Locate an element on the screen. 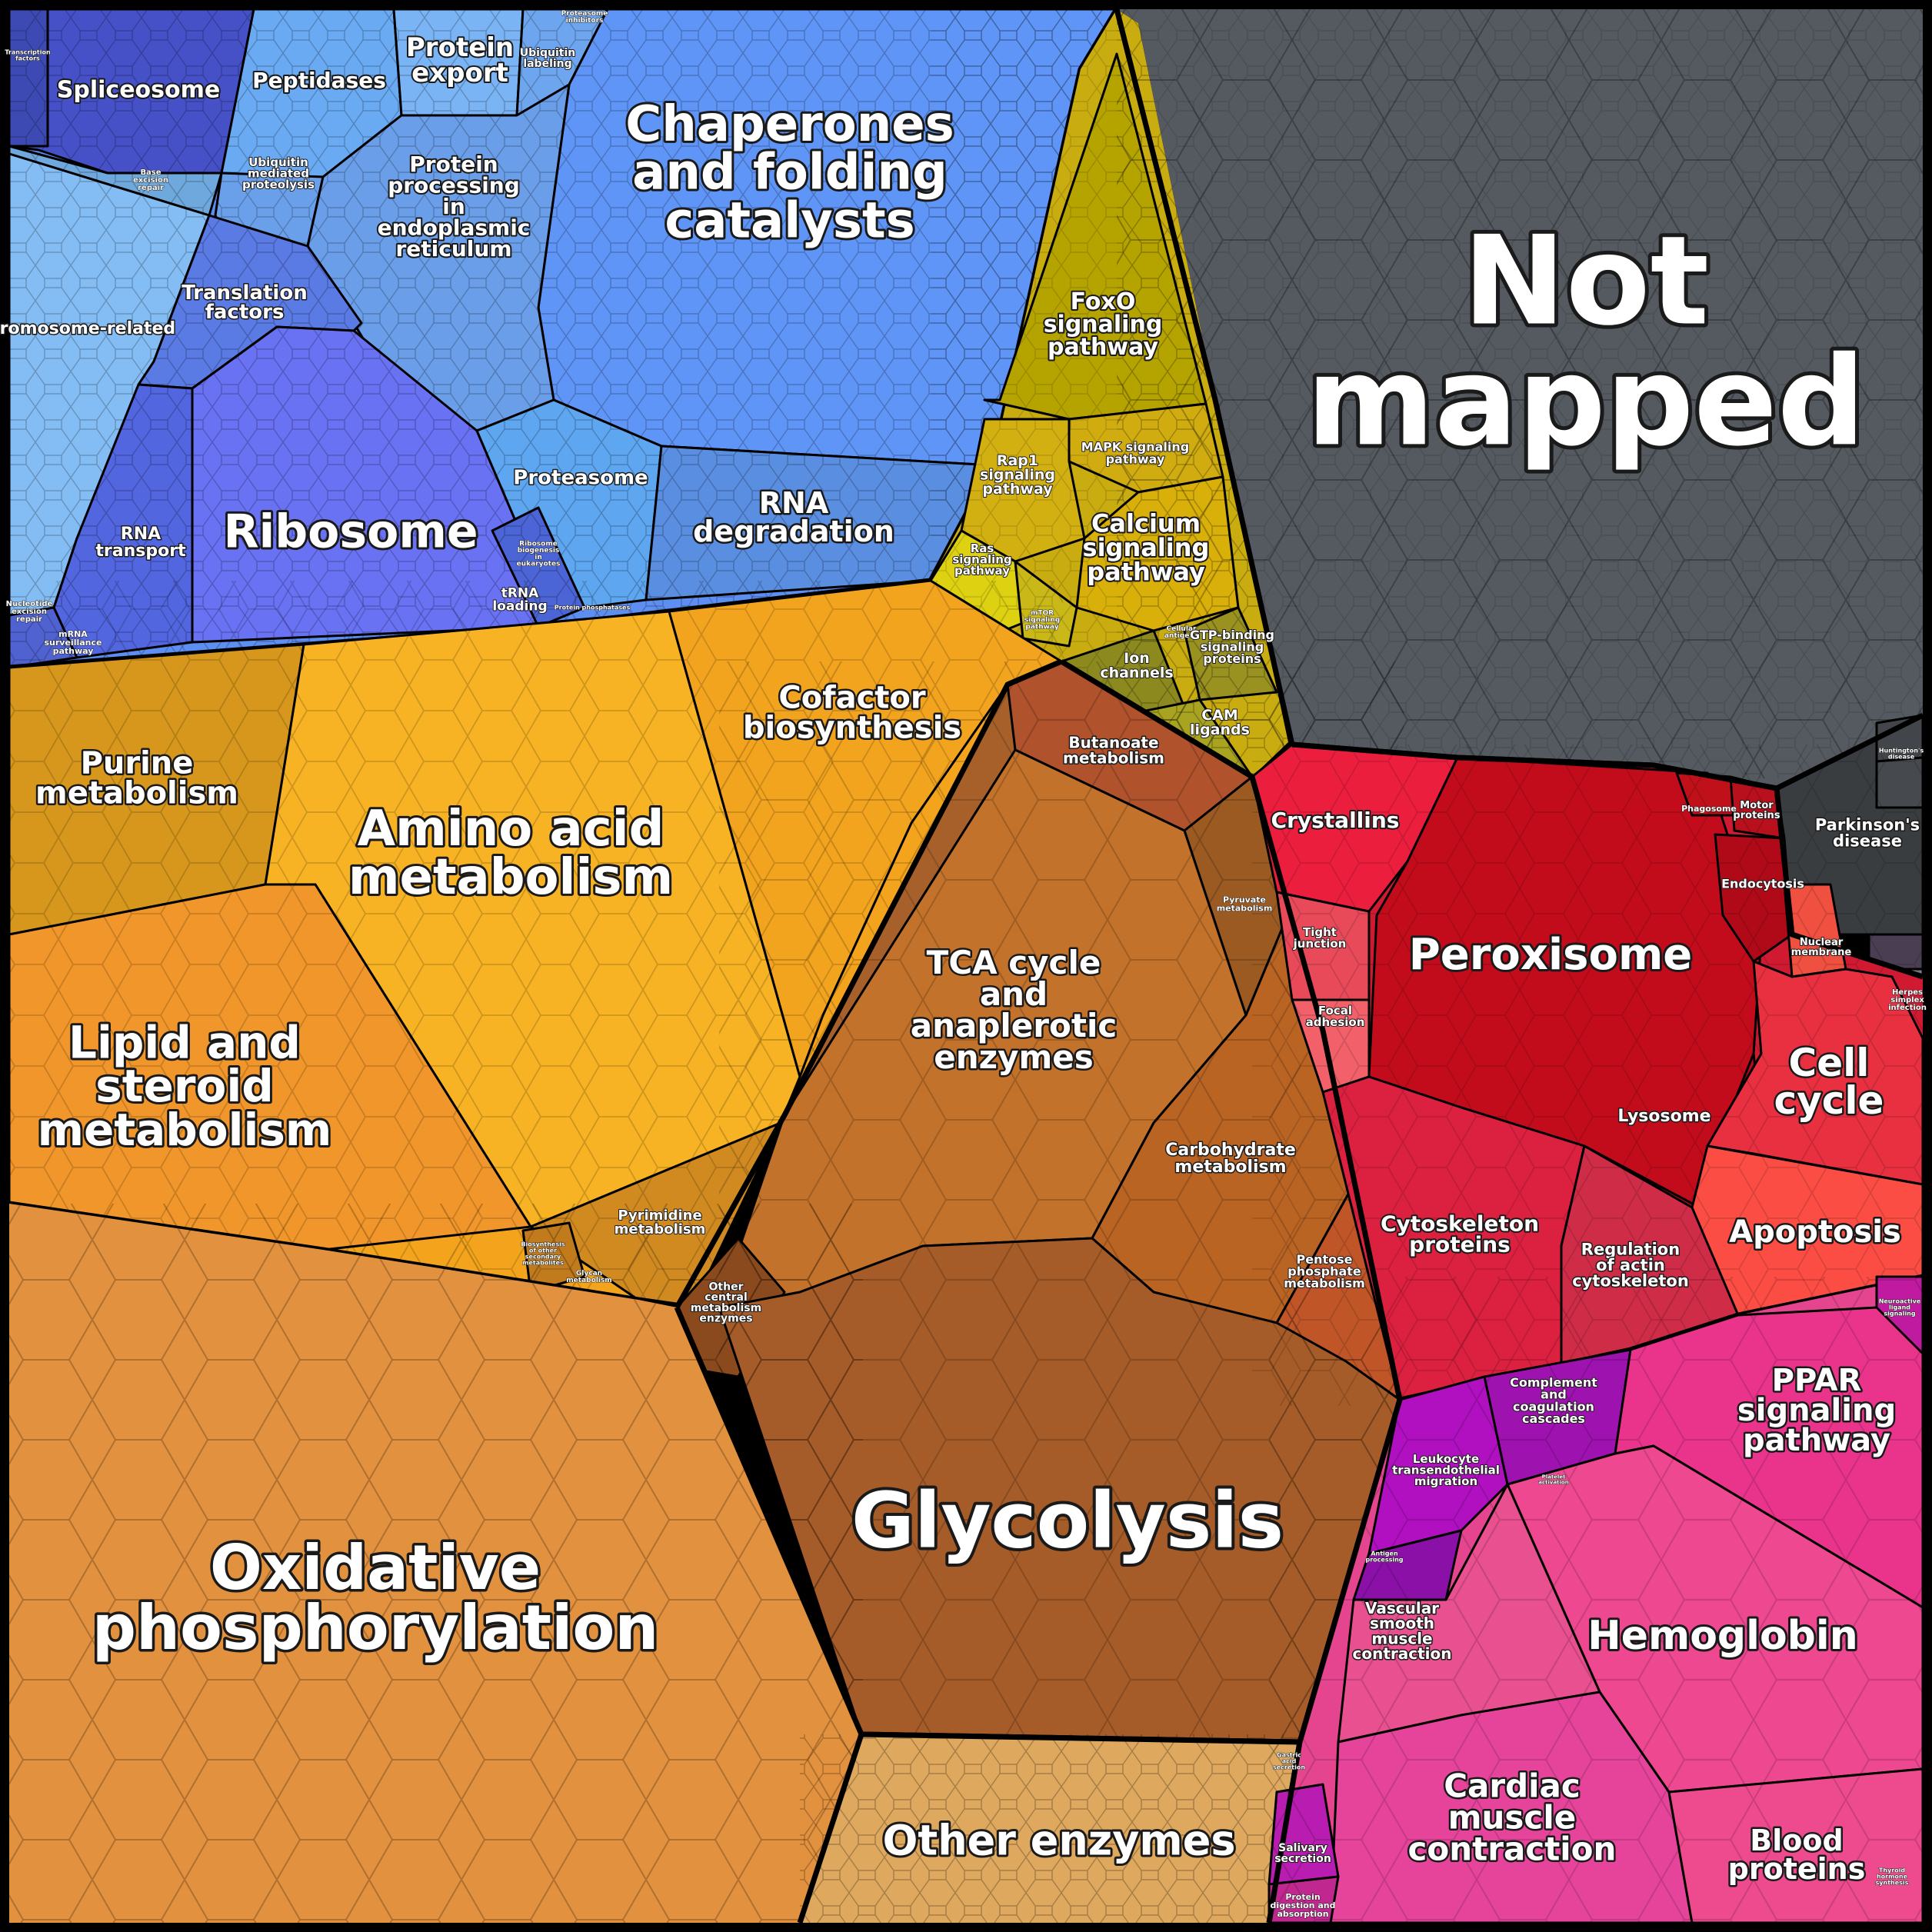 The image size is (1932, 1932). label-huntingtons: Huntington's disease is located at coordinates (1901, 754).